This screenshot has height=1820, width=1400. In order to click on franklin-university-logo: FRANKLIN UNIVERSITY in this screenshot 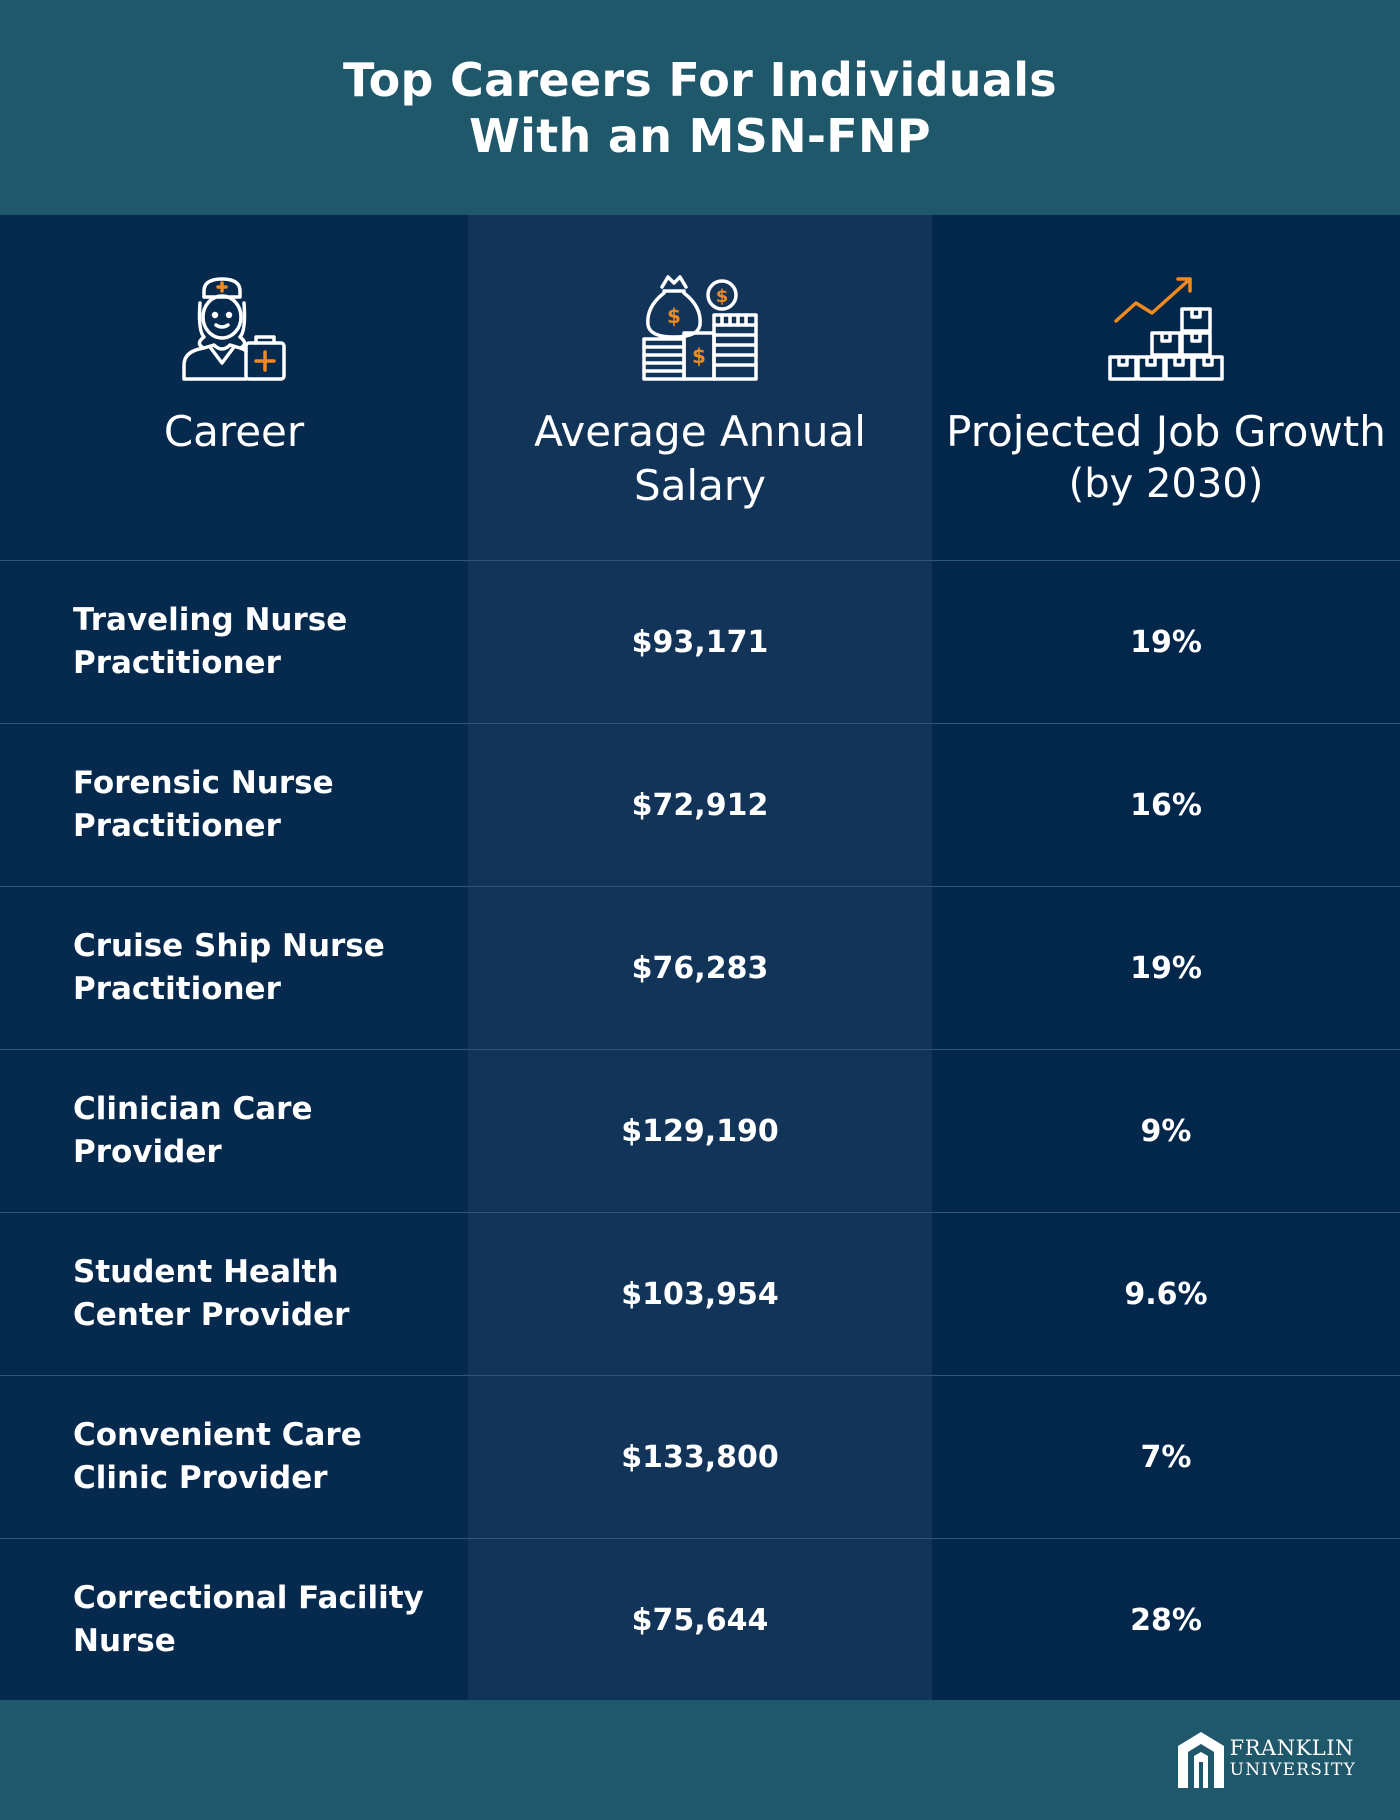, I will do `click(1266, 1759)`.